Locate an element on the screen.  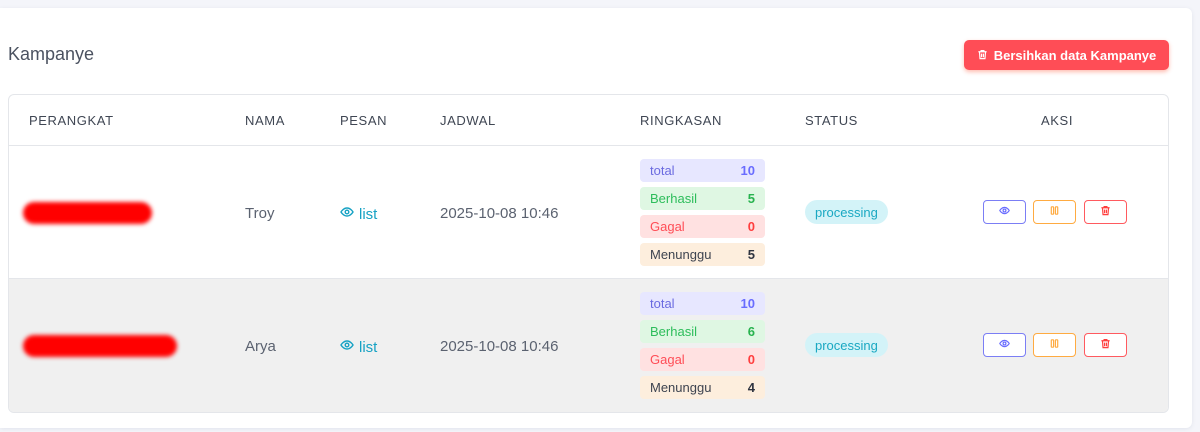
summary-pending: Menunggu 4 is located at coordinates (702, 387).